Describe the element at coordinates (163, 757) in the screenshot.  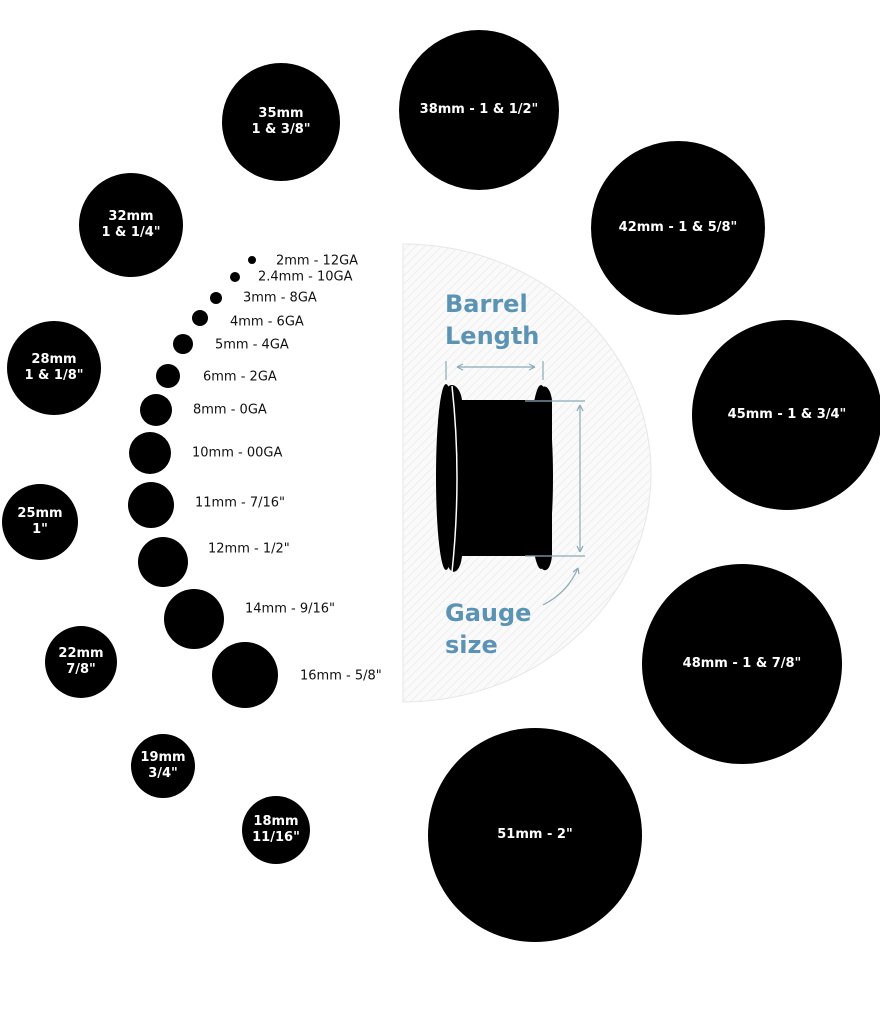
I see `gauge-circle-label: 19mm` at that location.